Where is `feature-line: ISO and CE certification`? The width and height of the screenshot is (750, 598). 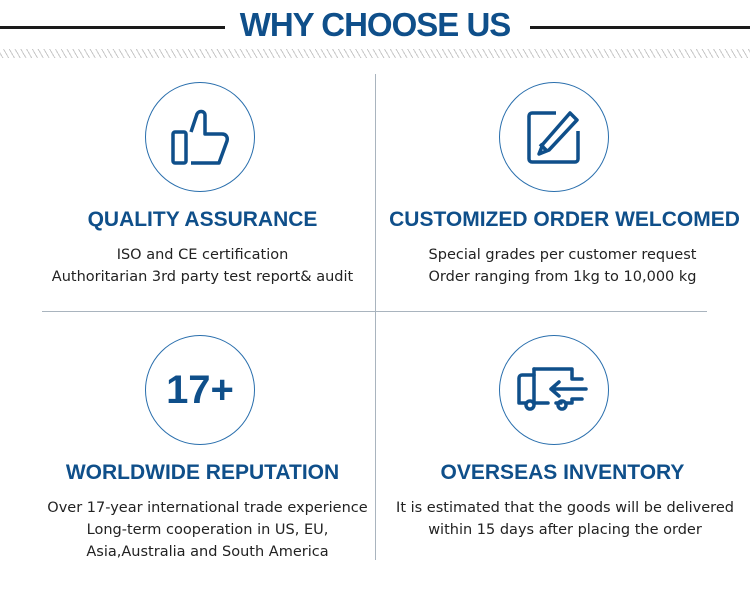 feature-line: ISO and CE certification is located at coordinates (202, 255).